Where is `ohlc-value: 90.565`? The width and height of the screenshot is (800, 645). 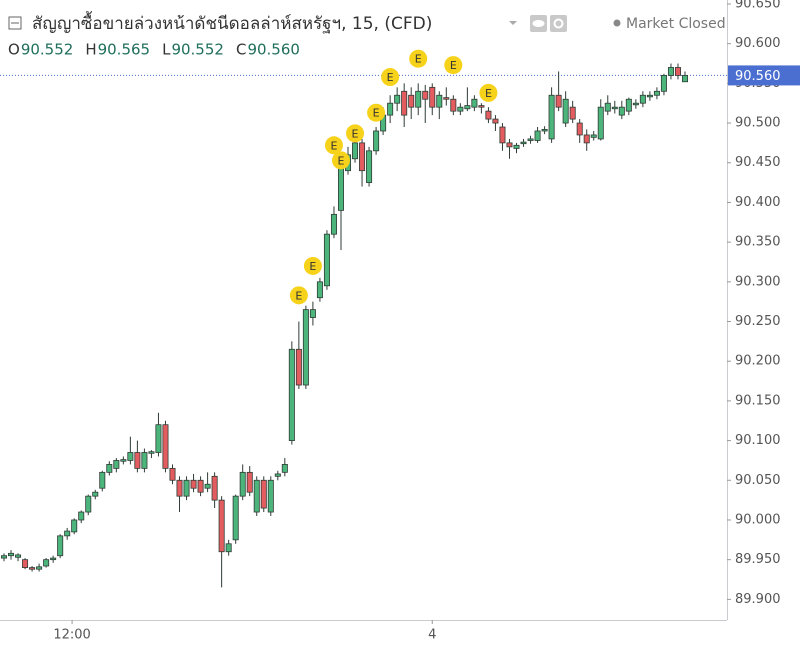 ohlc-value: 90.565 is located at coordinates (124, 50).